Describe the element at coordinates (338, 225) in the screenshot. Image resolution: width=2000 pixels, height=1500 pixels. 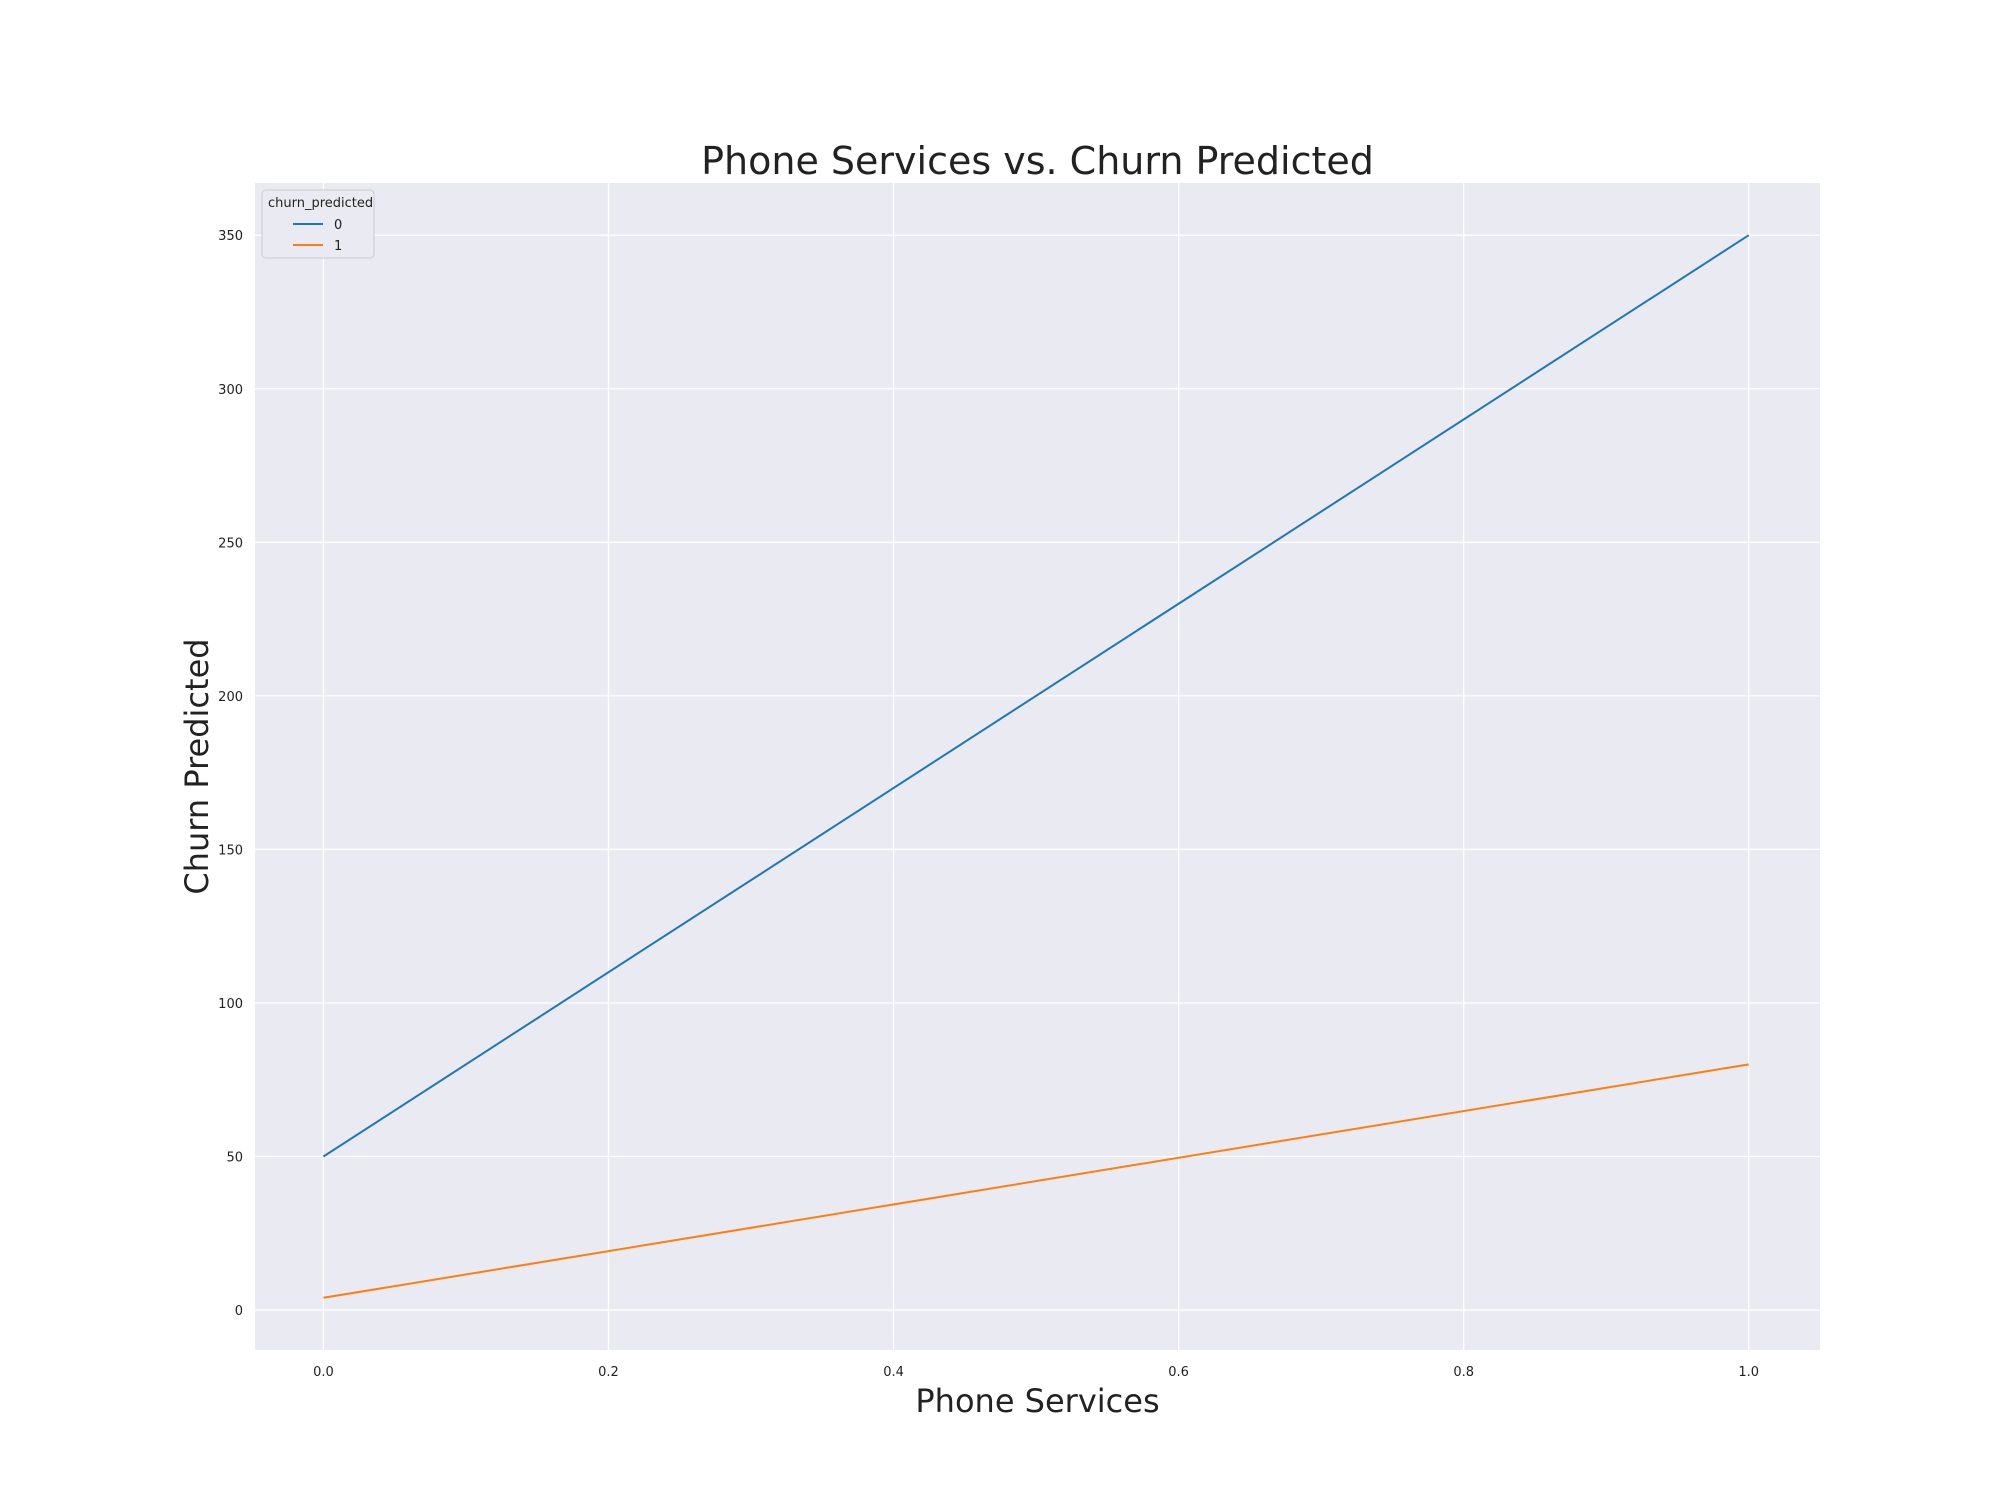
I see `legend-label-0: 0` at that location.